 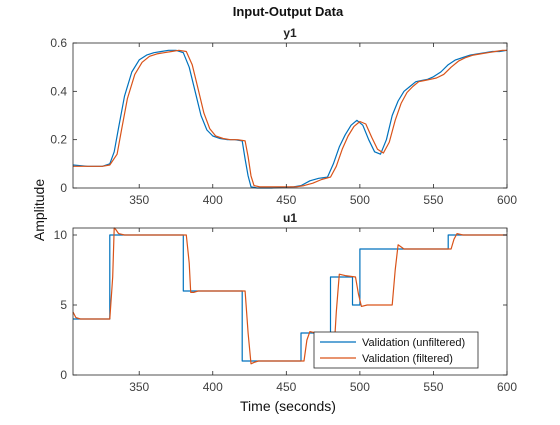 I want to click on legend-label-unfiltered: Validation (unfiltered), so click(x=413, y=343).